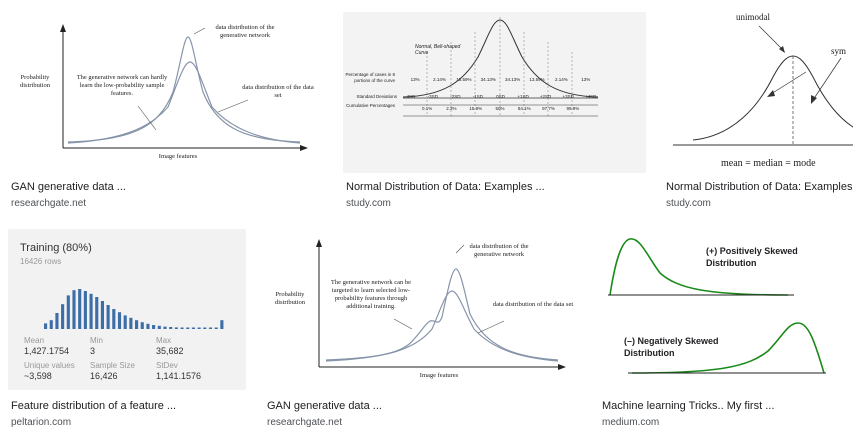 Image resolution: width=853 pixels, height=432 pixels. What do you see at coordinates (290, 298) in the screenshot?
I see `gan2-ylabel: Probability distribution` at bounding box center [290, 298].